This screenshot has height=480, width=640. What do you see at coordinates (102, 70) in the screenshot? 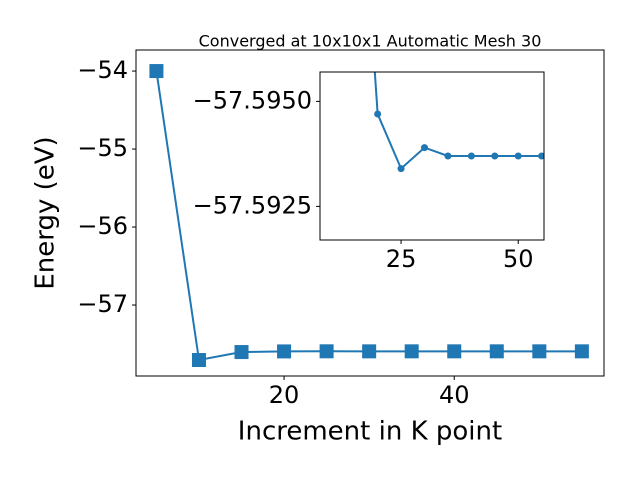
I see `y-tick-label: −54` at bounding box center [102, 70].